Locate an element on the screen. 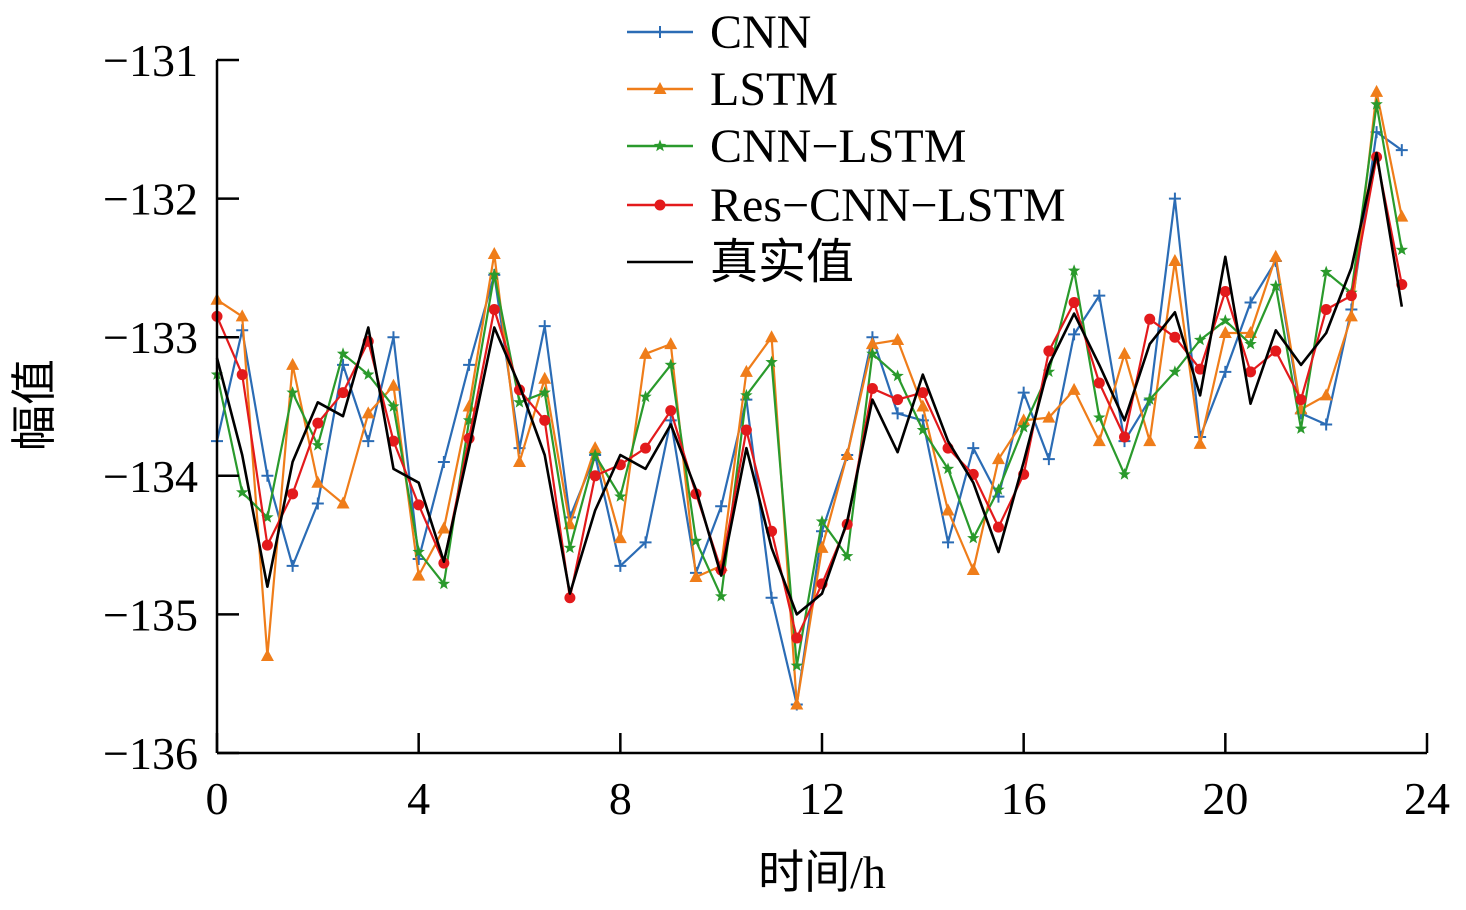 This screenshot has width=1466, height=910. x-axis-title: 时间/h is located at coordinates (822, 872).